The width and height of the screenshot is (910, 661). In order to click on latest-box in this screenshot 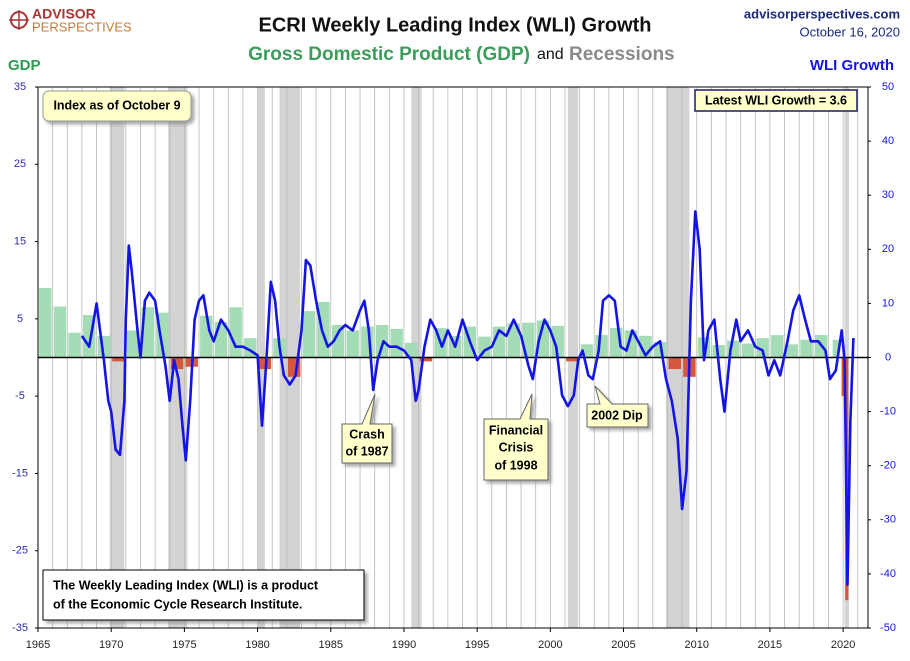, I will do `click(776, 100)`.